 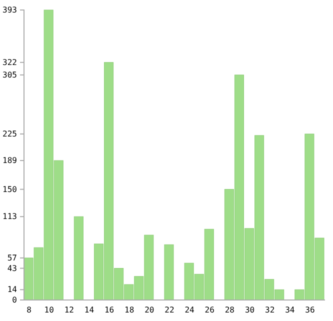 I want to click on y-tick-label: 43, so click(x=12, y=268).